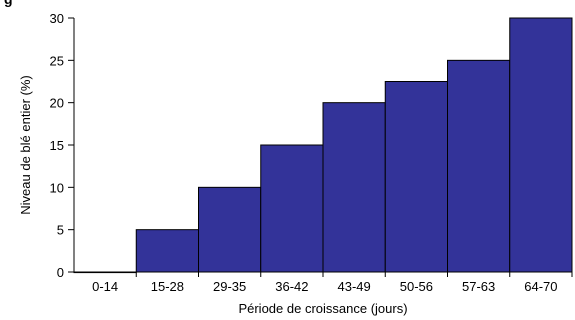 The image size is (575, 320). Describe the element at coordinates (57, 60) in the screenshot. I see `y-tick-label: 25` at that location.